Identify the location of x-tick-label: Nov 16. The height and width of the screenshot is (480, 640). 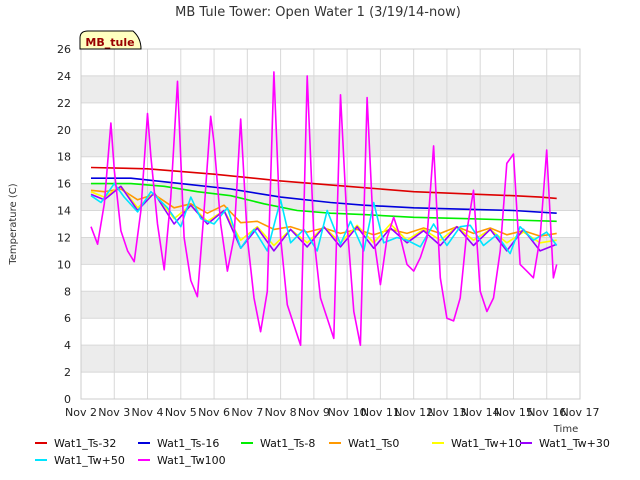
(546, 412).